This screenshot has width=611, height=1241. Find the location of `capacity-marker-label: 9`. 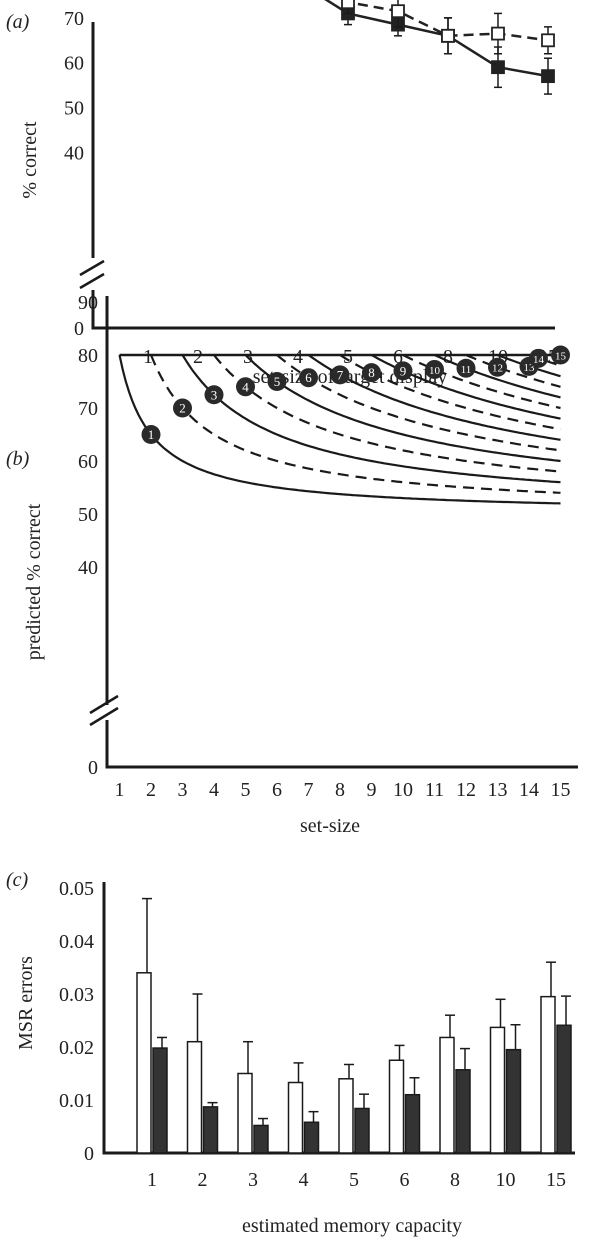

capacity-marker-label: 9 is located at coordinates (403, 370).